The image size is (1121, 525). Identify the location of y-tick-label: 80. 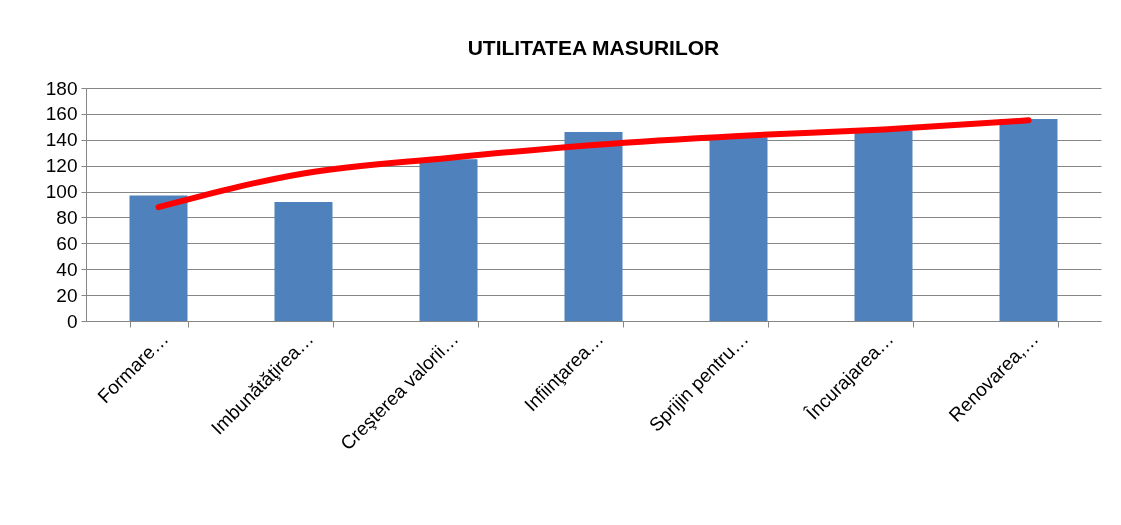
(67, 217).